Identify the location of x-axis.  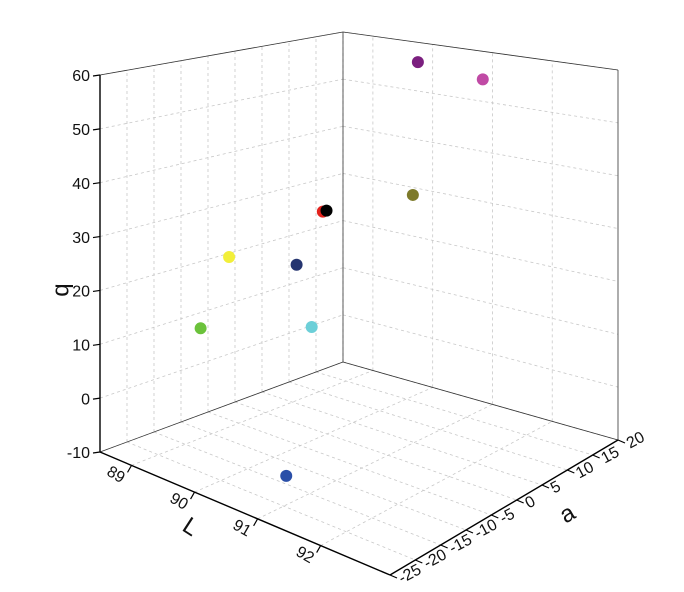
(245, 513).